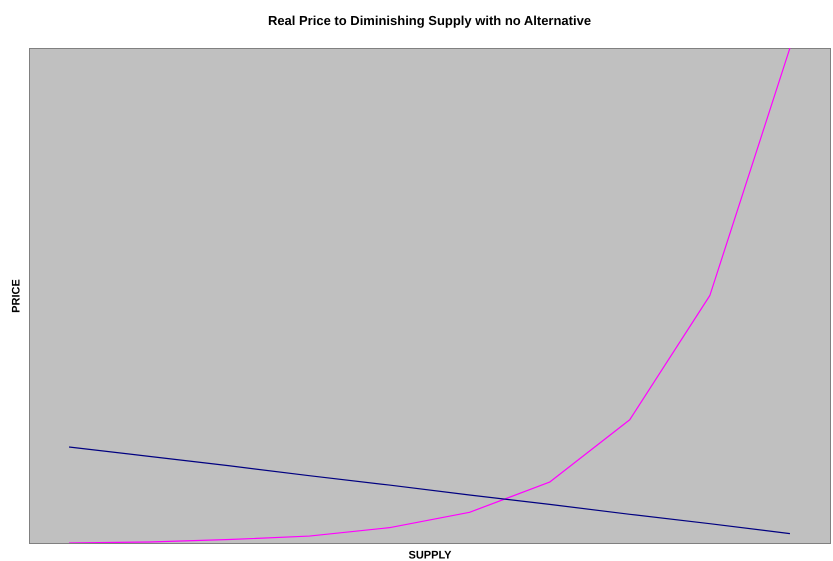 The image size is (833, 561). I want to click on x-axis-title: SUPPLY, so click(430, 555).